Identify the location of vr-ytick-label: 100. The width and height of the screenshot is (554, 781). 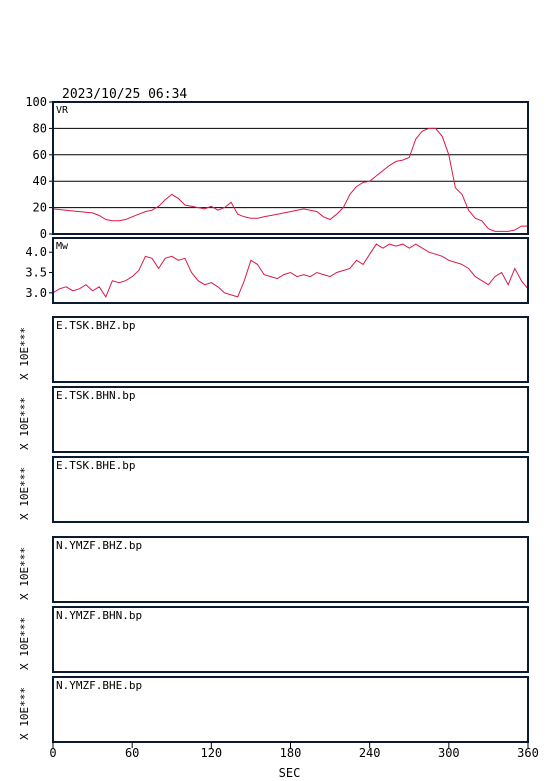
(36, 102).